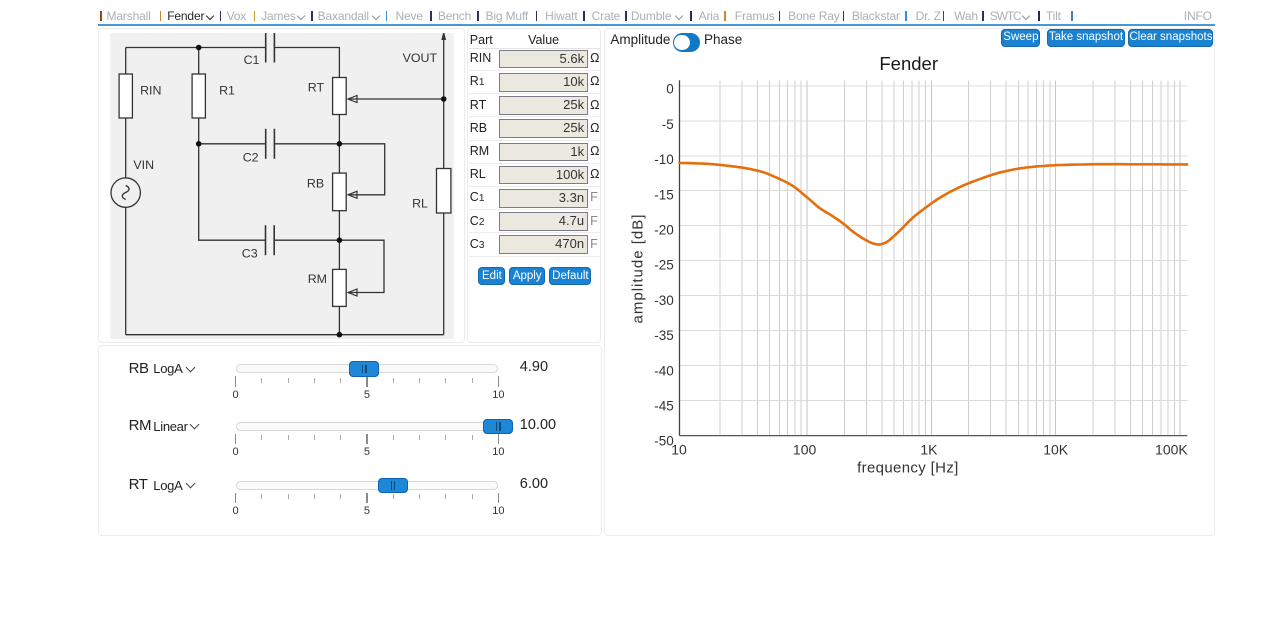 The width and height of the screenshot is (1280, 632). I want to click on svg-text: -45, so click(664, 405).